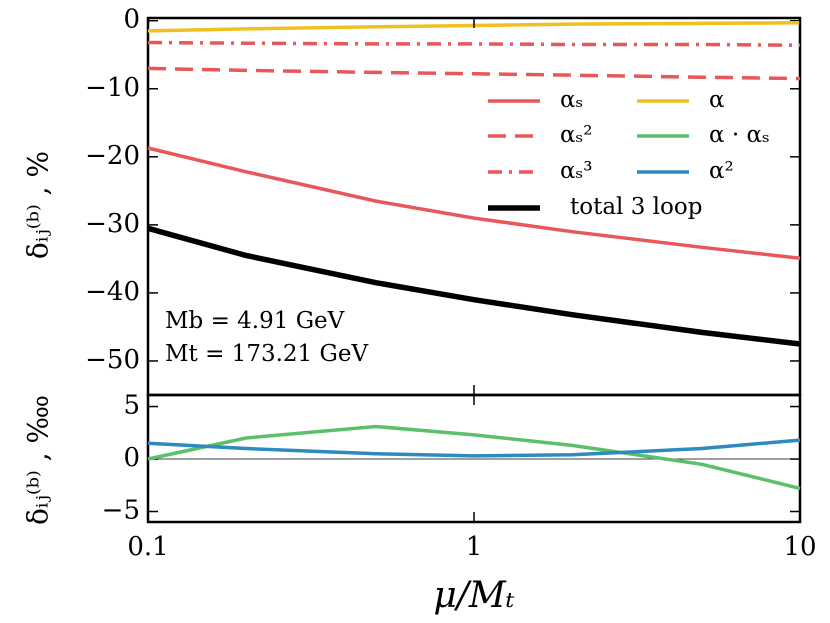 The height and width of the screenshot is (623, 830). I want to click on legend-label: αₛ³, so click(576, 171).